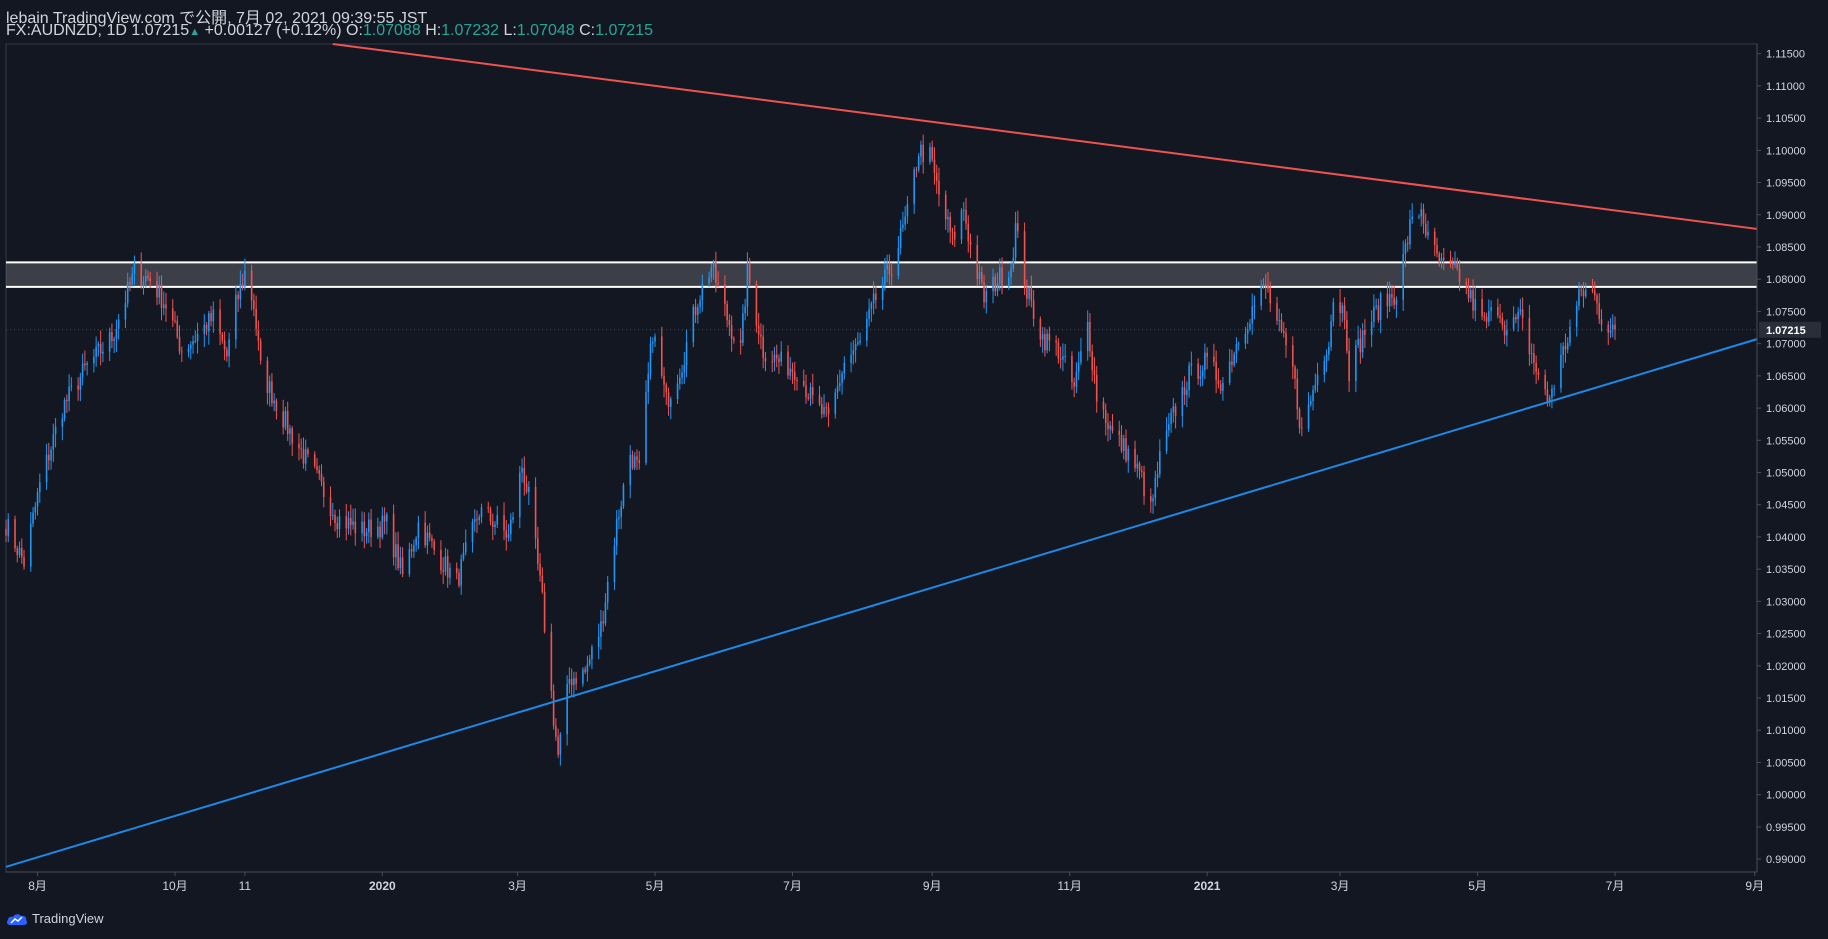  I want to click on tradingview-brand: TradingView, so click(55, 918).